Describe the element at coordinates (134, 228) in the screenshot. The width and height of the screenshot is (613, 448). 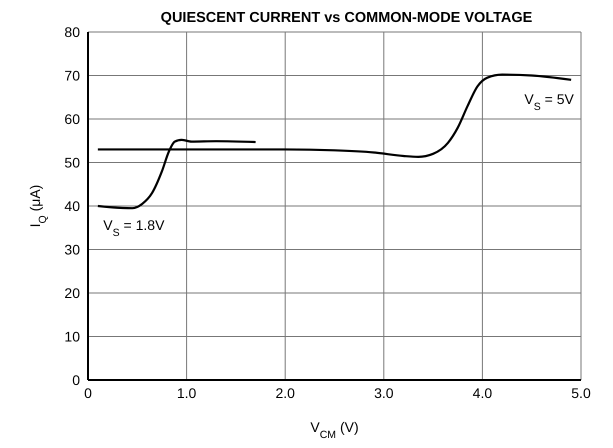
I see `series-label: V$_{S}$ = 1.8V` at that location.